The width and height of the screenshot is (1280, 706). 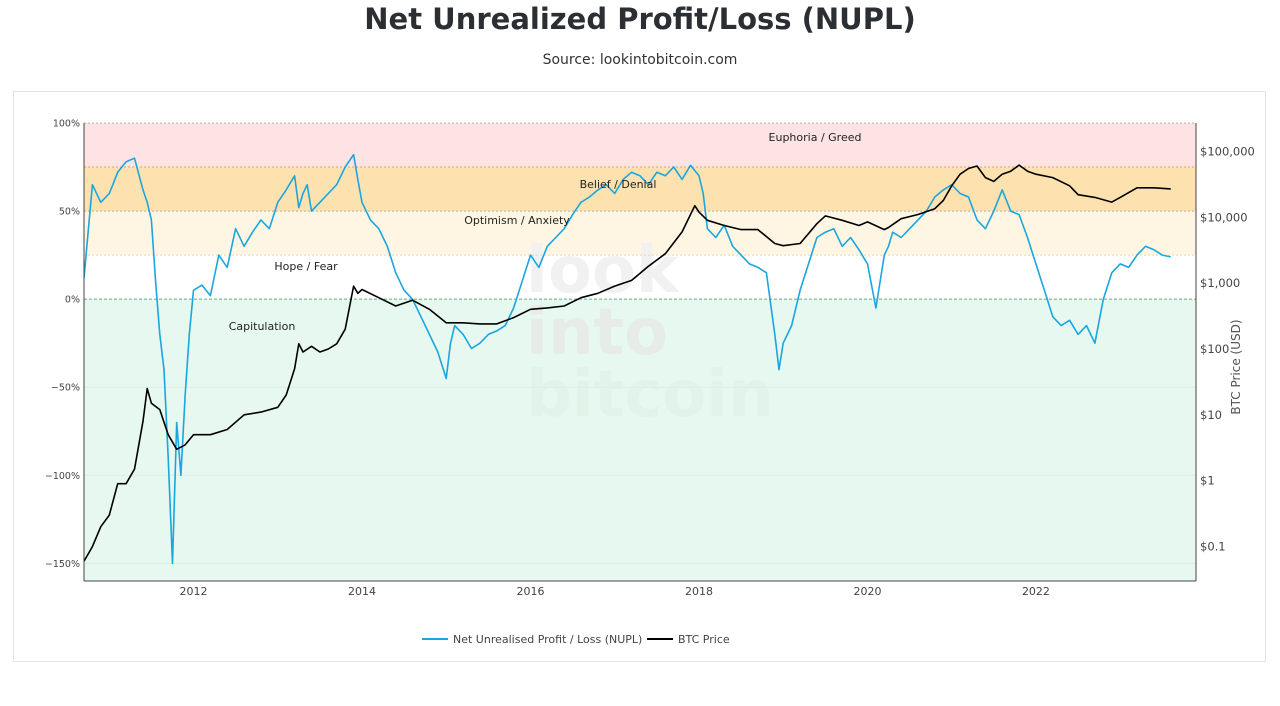 What do you see at coordinates (650, 395) in the screenshot?
I see `watermark-word-3: bitcoin` at bounding box center [650, 395].